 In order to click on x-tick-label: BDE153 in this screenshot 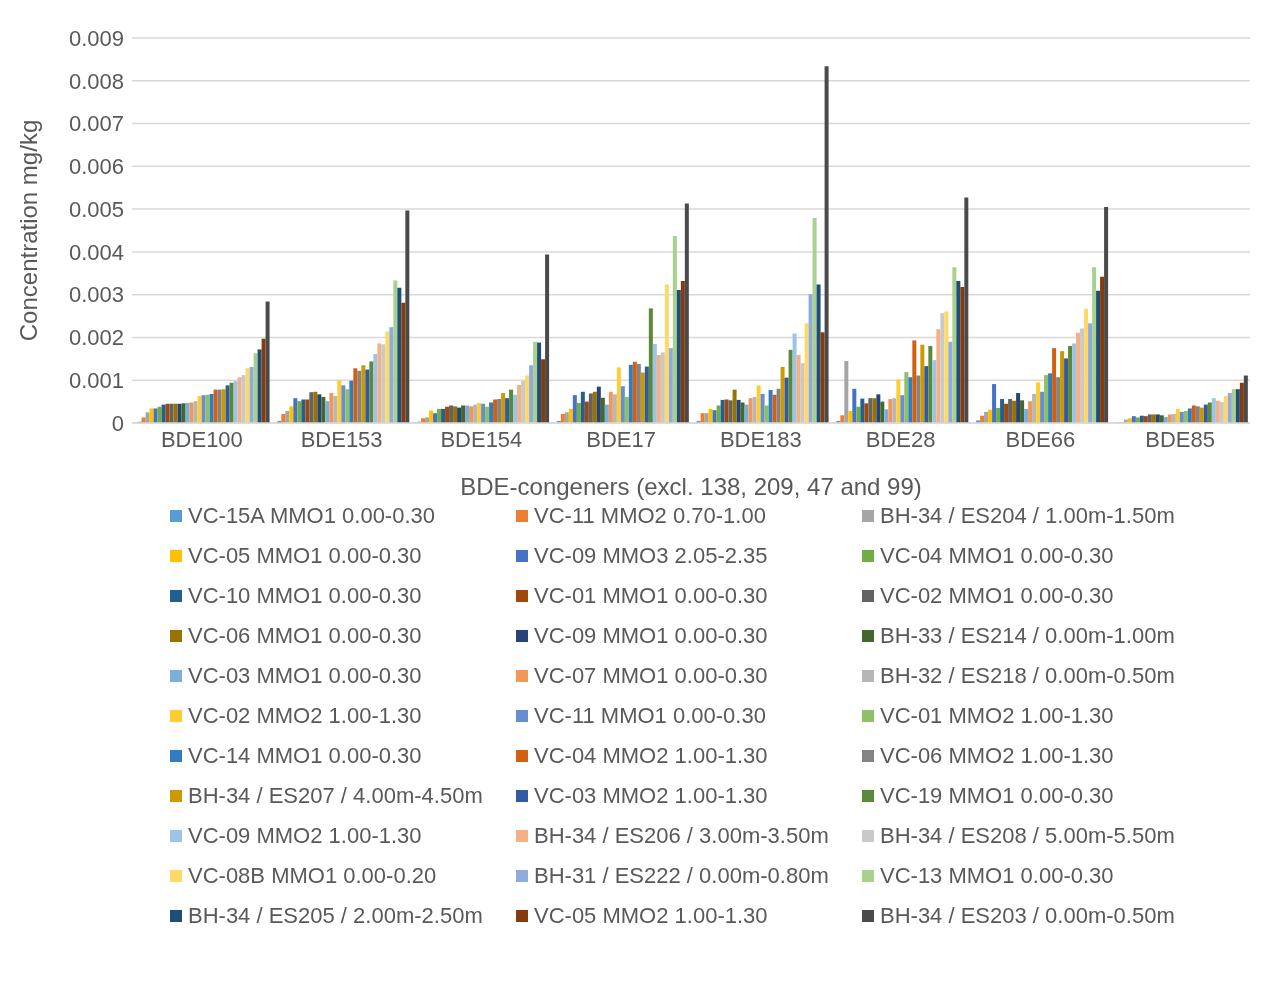, I will do `click(341, 439)`.